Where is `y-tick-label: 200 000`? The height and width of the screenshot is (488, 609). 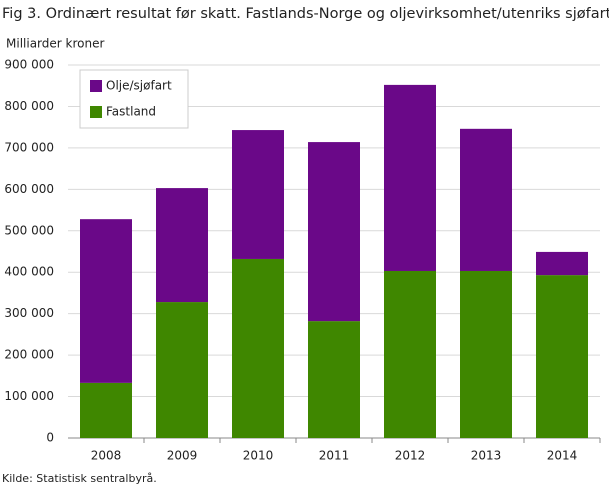 y-tick-label: 200 000 is located at coordinates (29, 355).